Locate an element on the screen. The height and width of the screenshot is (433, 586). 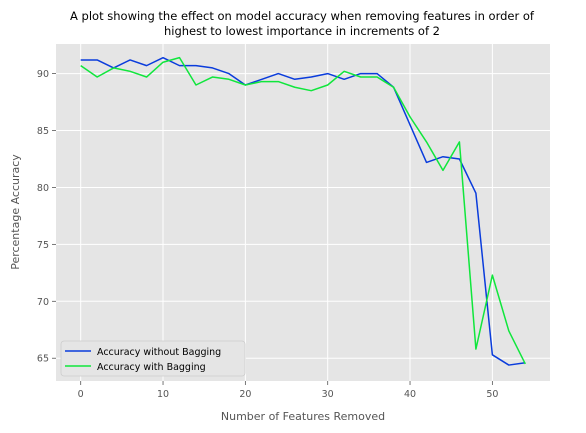
x-tick-label: 40 is located at coordinates (410, 394).